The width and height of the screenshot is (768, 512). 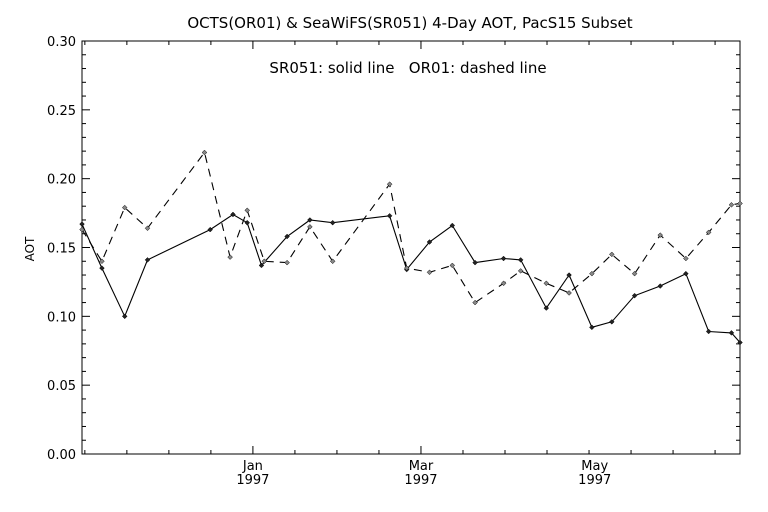 What do you see at coordinates (61, 317) in the screenshot?
I see `y-tick-label: 0.10` at bounding box center [61, 317].